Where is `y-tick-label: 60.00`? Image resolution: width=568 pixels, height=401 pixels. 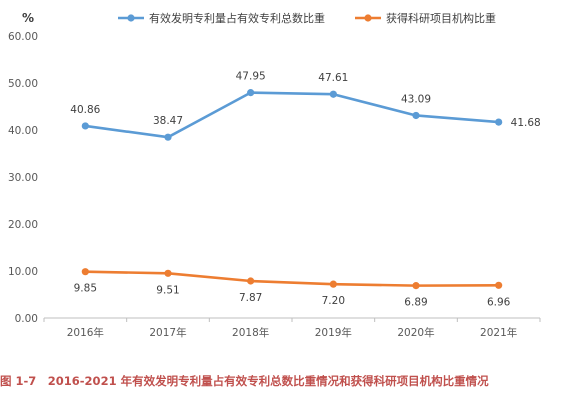 y-tick-label: 60.00 is located at coordinates (23, 37).